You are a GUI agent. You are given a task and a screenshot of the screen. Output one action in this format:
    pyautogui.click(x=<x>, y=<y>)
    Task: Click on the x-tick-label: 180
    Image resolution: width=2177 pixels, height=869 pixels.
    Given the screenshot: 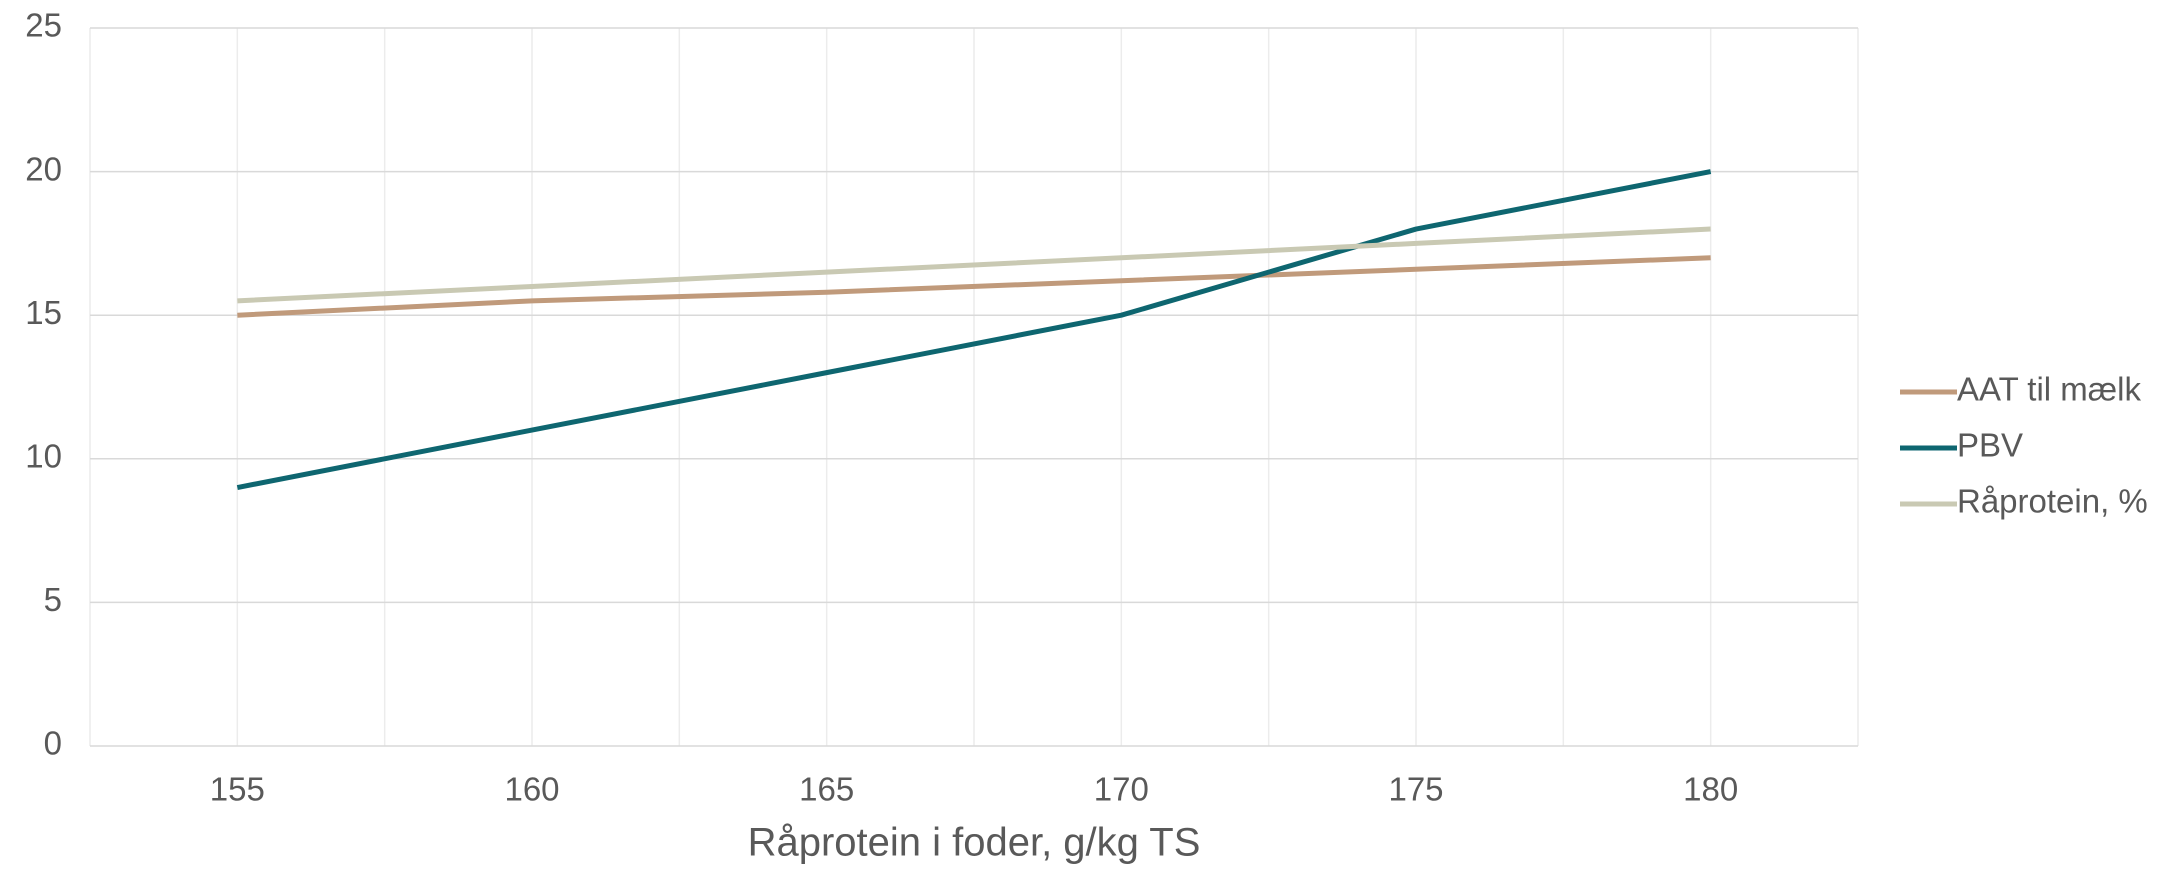 What is the action you would take?
    pyautogui.click(x=1710, y=789)
    